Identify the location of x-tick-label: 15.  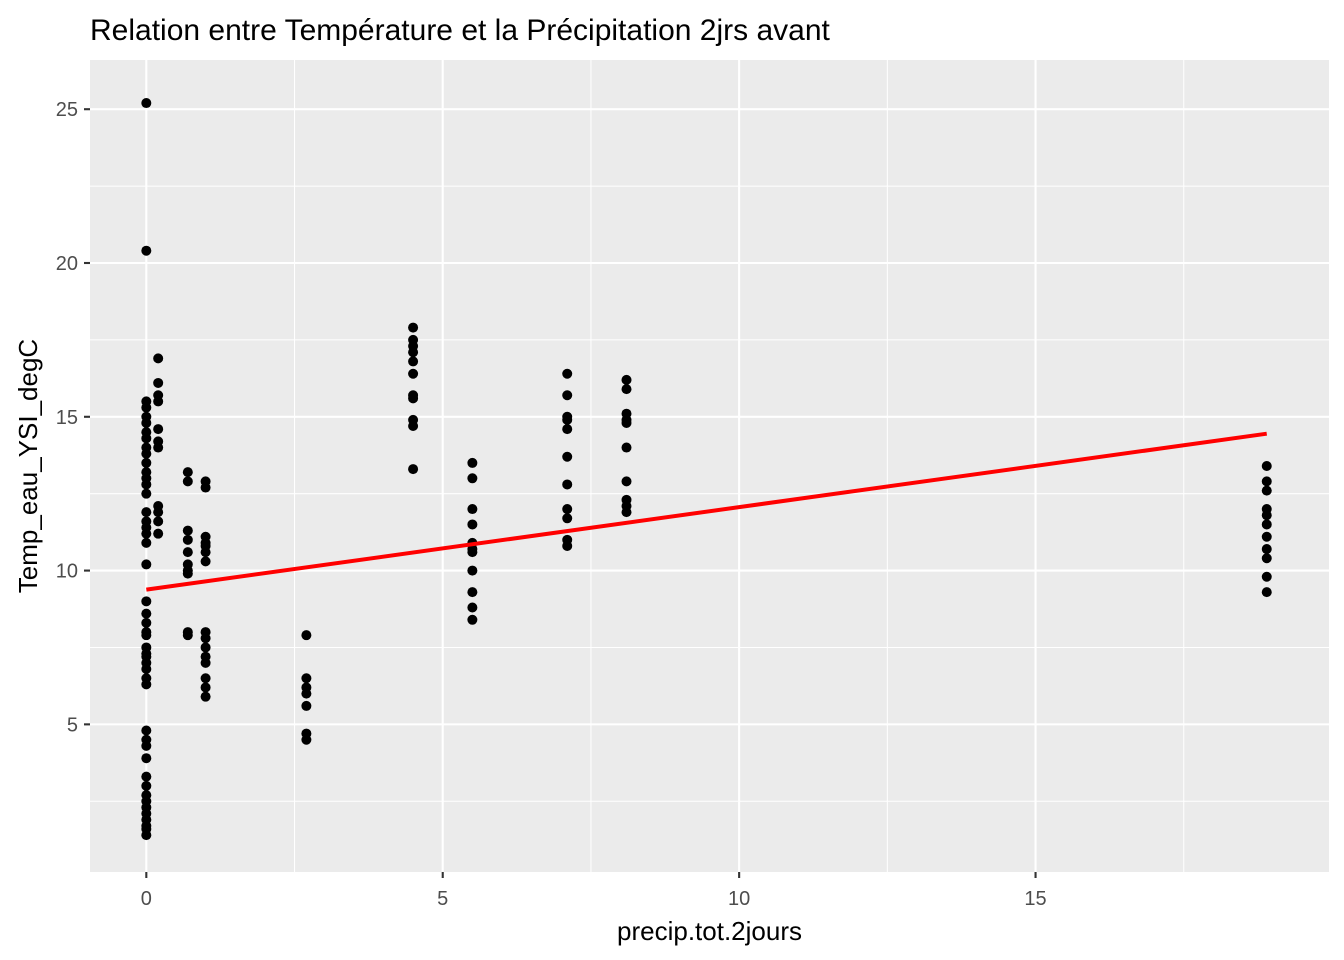
(1035, 899).